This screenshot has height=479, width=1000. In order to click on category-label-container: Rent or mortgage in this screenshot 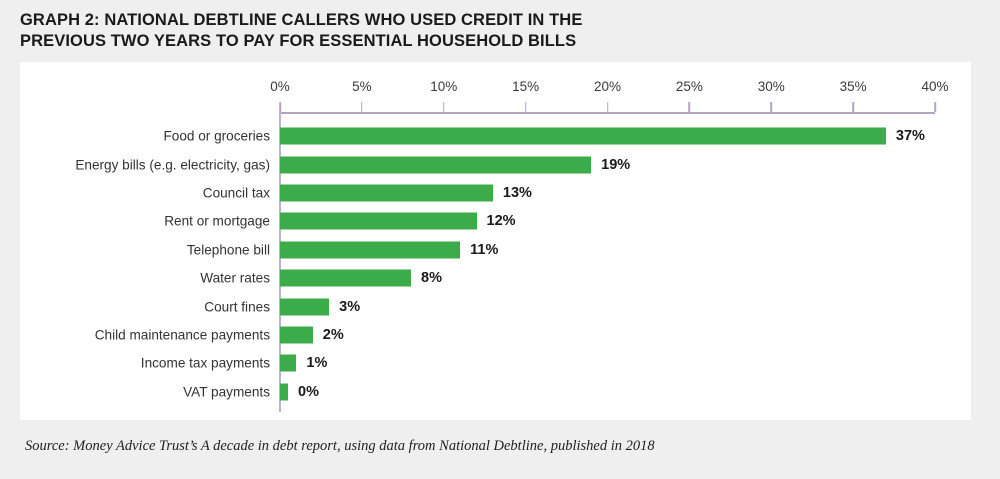, I will do `click(150, 221)`.